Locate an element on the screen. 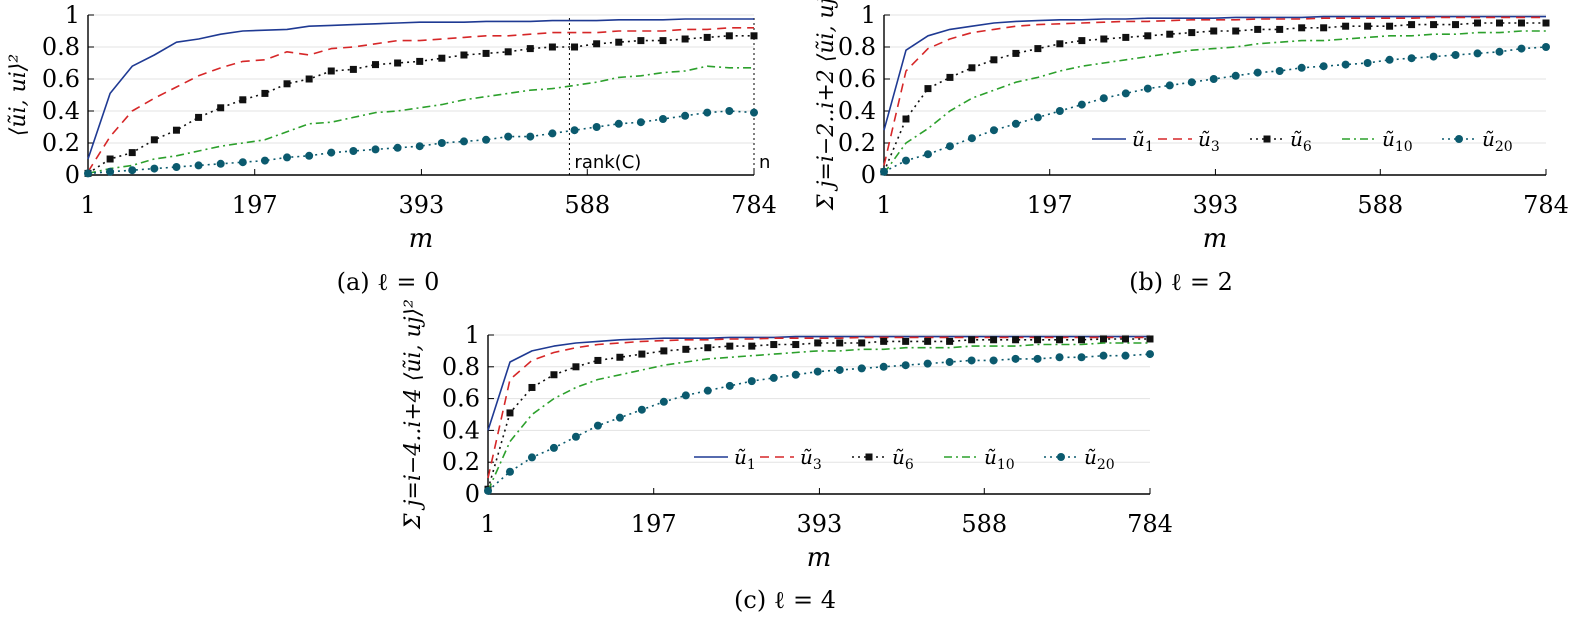 The width and height of the screenshot is (1576, 620). legend-label-u6: ũ6 is located at coordinates (903, 459).